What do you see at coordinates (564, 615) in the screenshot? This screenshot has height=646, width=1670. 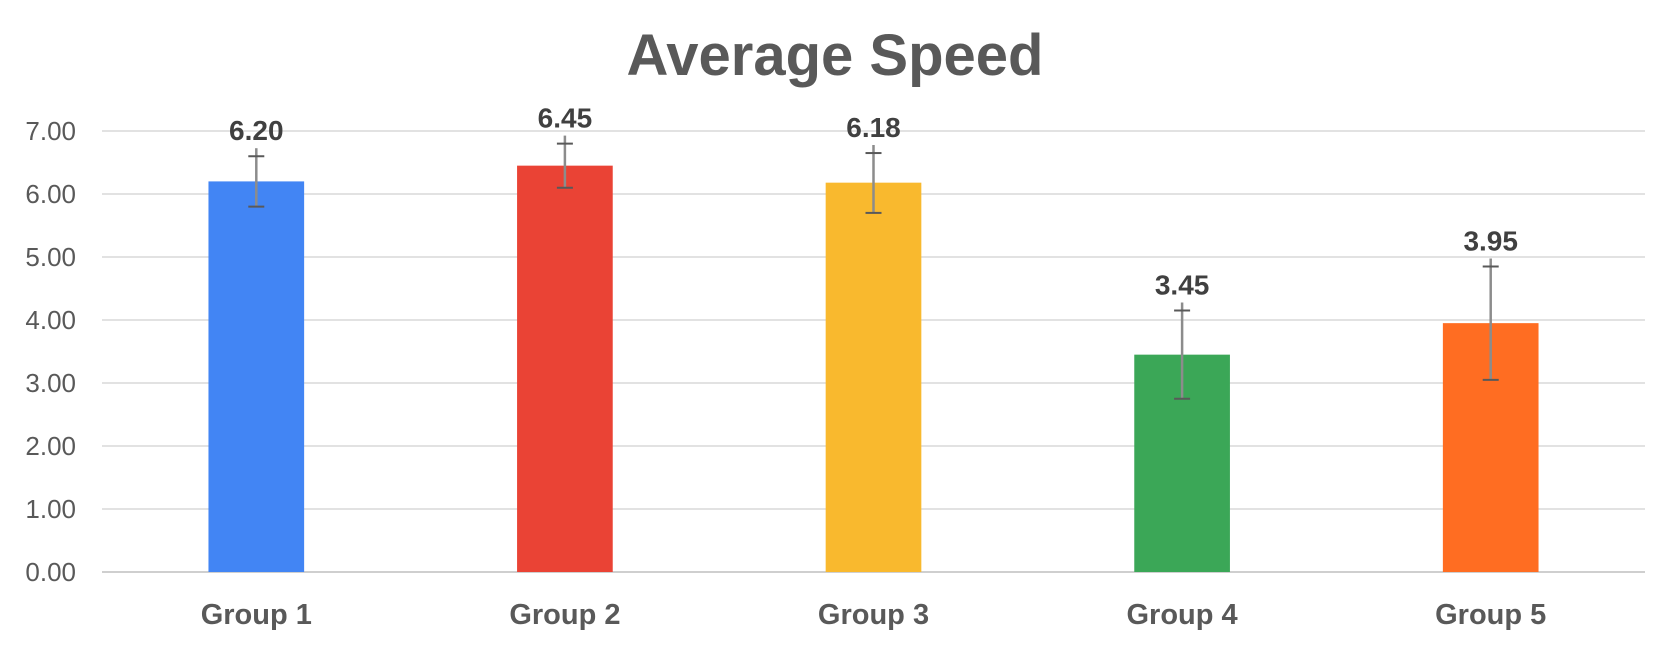 I see `x-tick-label: Group 2` at bounding box center [564, 615].